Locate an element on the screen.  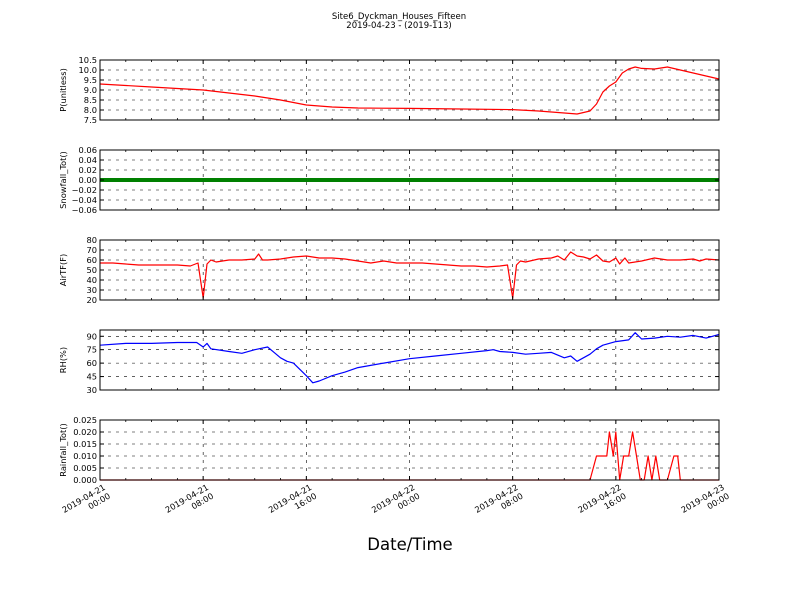
y-tick-label: 0.020 is located at coordinates (85, 432).